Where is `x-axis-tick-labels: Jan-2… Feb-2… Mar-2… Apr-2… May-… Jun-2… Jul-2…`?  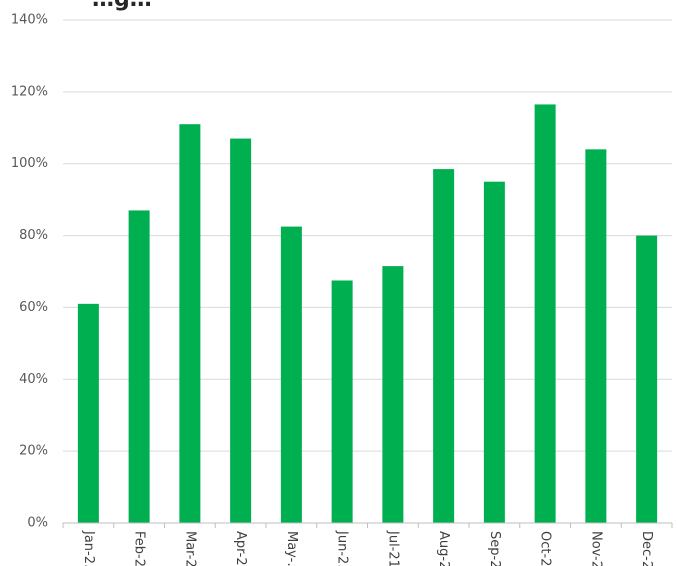
x-axis-tick-labels: Jan-2… Feb-2… Mar-2… Apr-2… May-… Jun-2… Jul-2… is located at coordinates (367, 548).